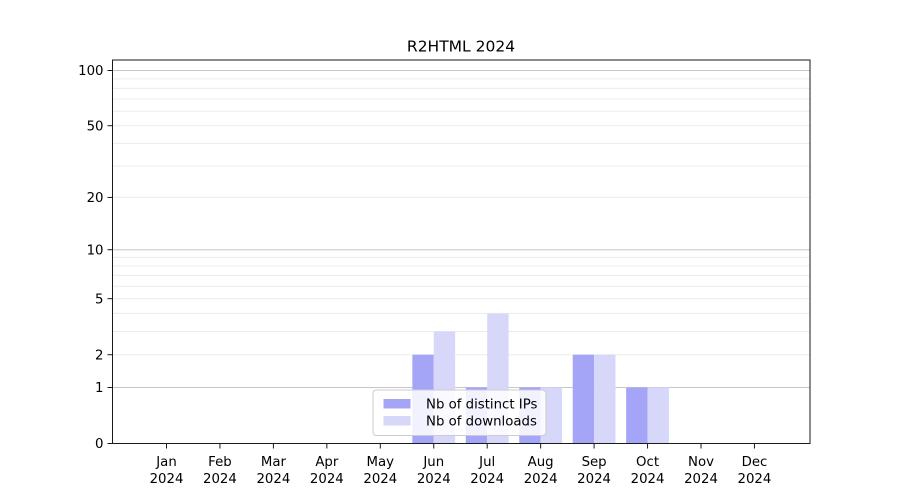 The image size is (900, 500). I want to click on y-tick-label: 1, so click(99, 388).